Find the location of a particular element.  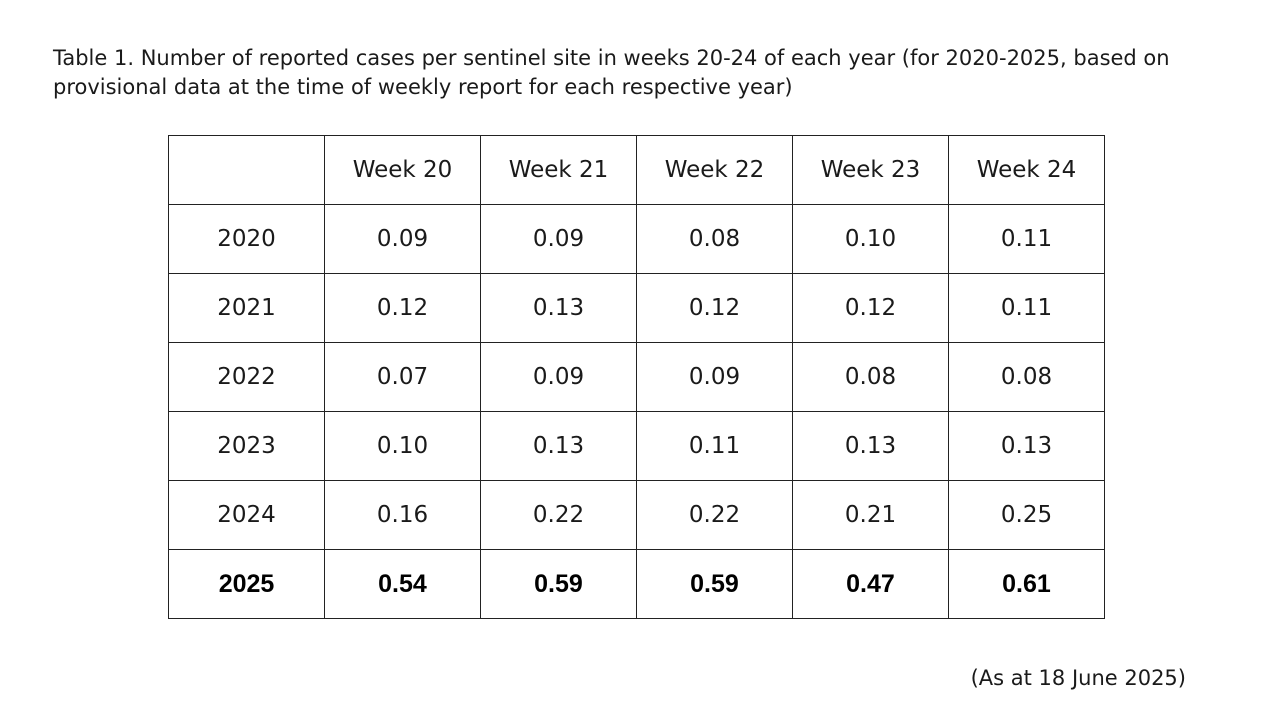

table-row: 2023 0.10 0.13 0.11 0.13 0.13 is located at coordinates (636, 446).